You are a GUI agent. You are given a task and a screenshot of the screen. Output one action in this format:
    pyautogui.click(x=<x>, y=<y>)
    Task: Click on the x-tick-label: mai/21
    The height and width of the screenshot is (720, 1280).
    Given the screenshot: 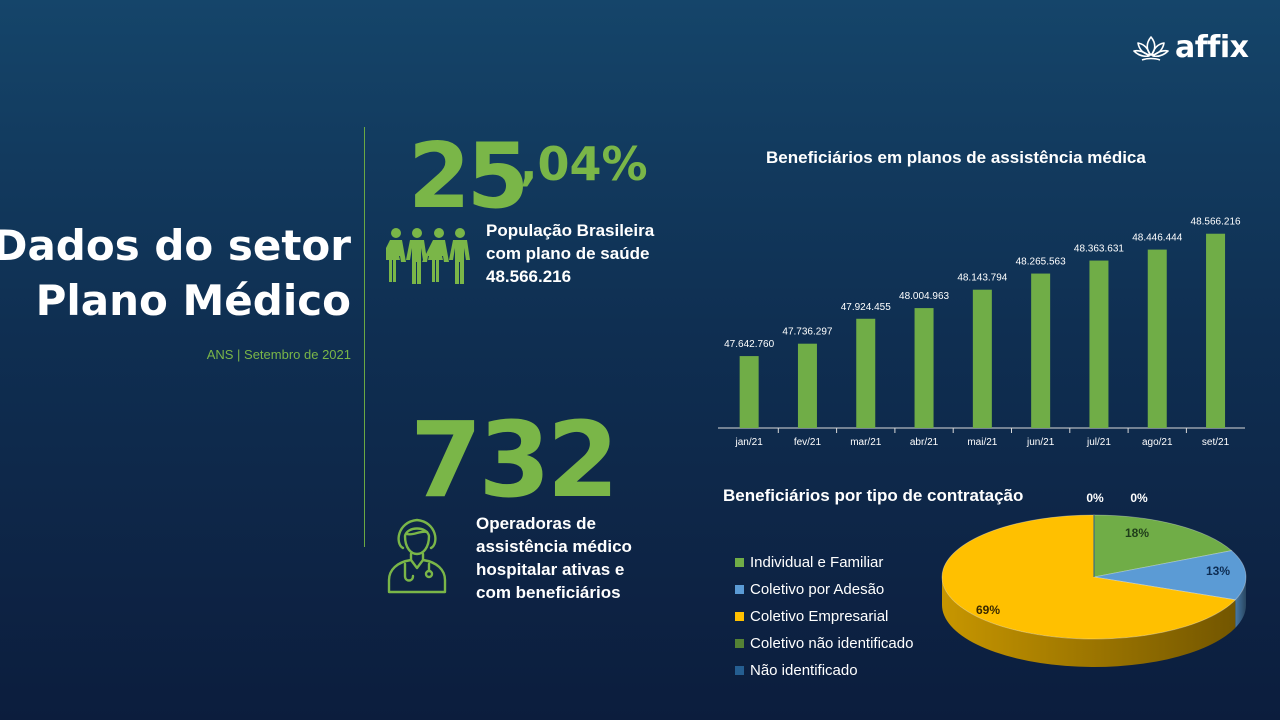 What is the action you would take?
    pyautogui.click(x=982, y=442)
    